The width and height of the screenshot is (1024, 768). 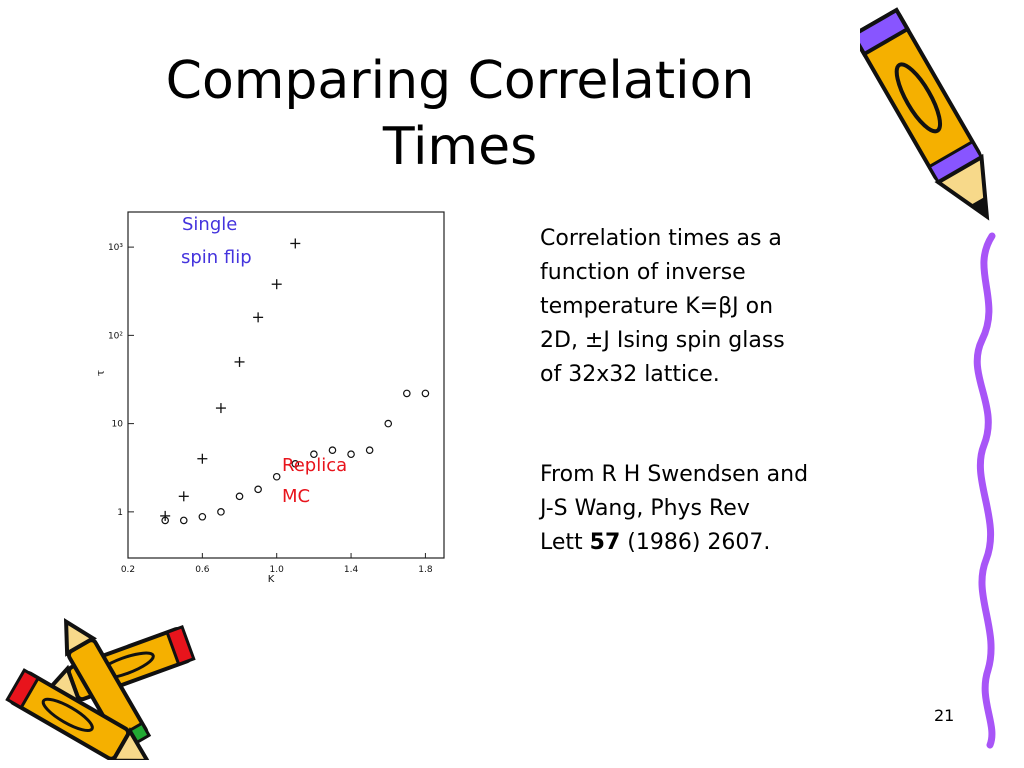 I want to click on replica-mc-label-line-1: Replica, so click(x=314, y=465).